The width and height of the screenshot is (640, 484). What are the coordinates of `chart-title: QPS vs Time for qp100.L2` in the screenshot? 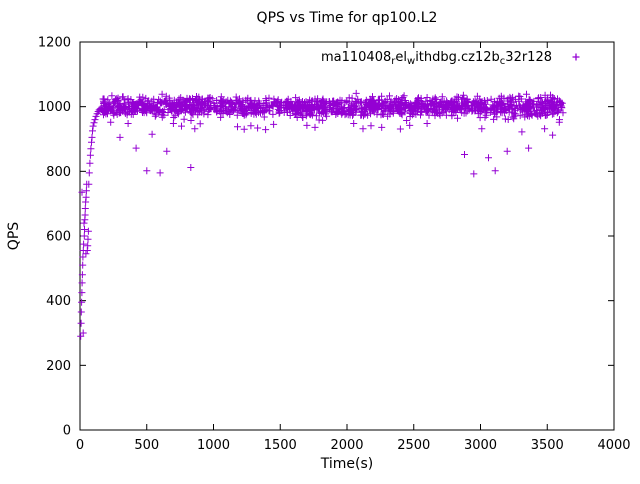 It's located at (347, 18).